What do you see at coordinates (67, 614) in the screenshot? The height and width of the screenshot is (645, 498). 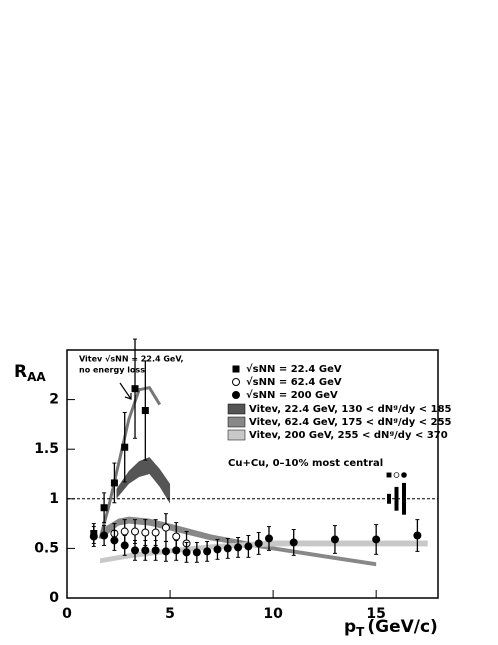 I see `x-tick-label: 0` at bounding box center [67, 614].